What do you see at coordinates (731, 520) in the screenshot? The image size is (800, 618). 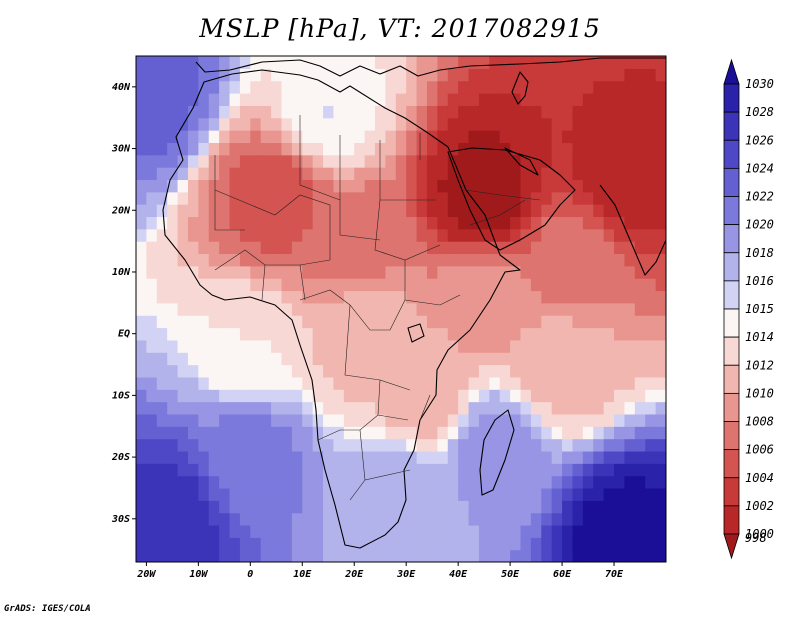 I see `colorbar-swatch` at bounding box center [731, 520].